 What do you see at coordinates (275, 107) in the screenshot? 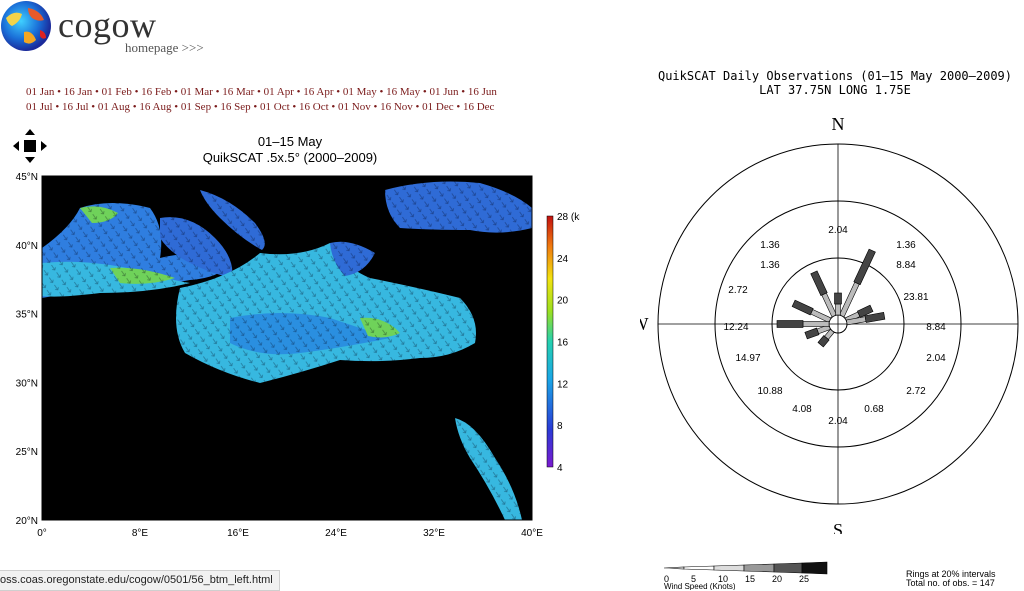
I see `date-link: 01 Oct` at bounding box center [275, 107].